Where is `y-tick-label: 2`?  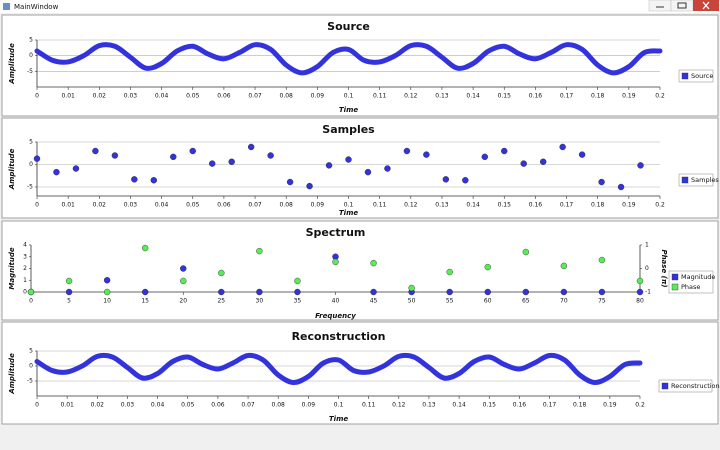 y-tick-label: 2 is located at coordinates (25, 268).